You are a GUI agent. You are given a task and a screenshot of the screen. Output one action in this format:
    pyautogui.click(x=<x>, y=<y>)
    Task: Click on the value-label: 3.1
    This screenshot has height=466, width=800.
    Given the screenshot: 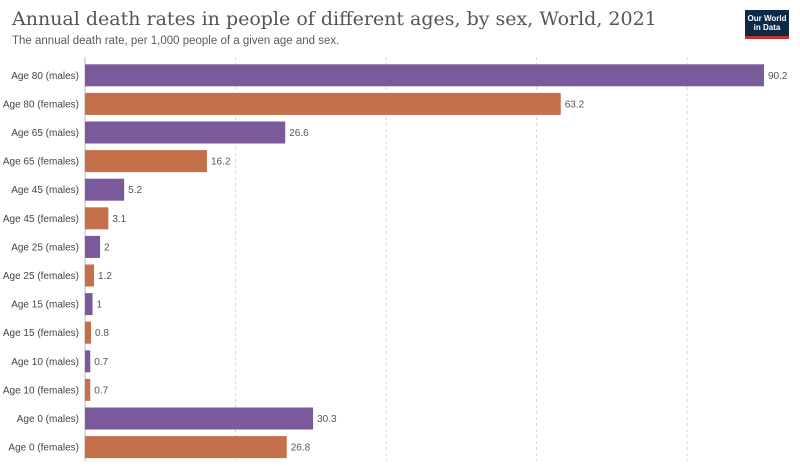 What is the action you would take?
    pyautogui.click(x=119, y=219)
    